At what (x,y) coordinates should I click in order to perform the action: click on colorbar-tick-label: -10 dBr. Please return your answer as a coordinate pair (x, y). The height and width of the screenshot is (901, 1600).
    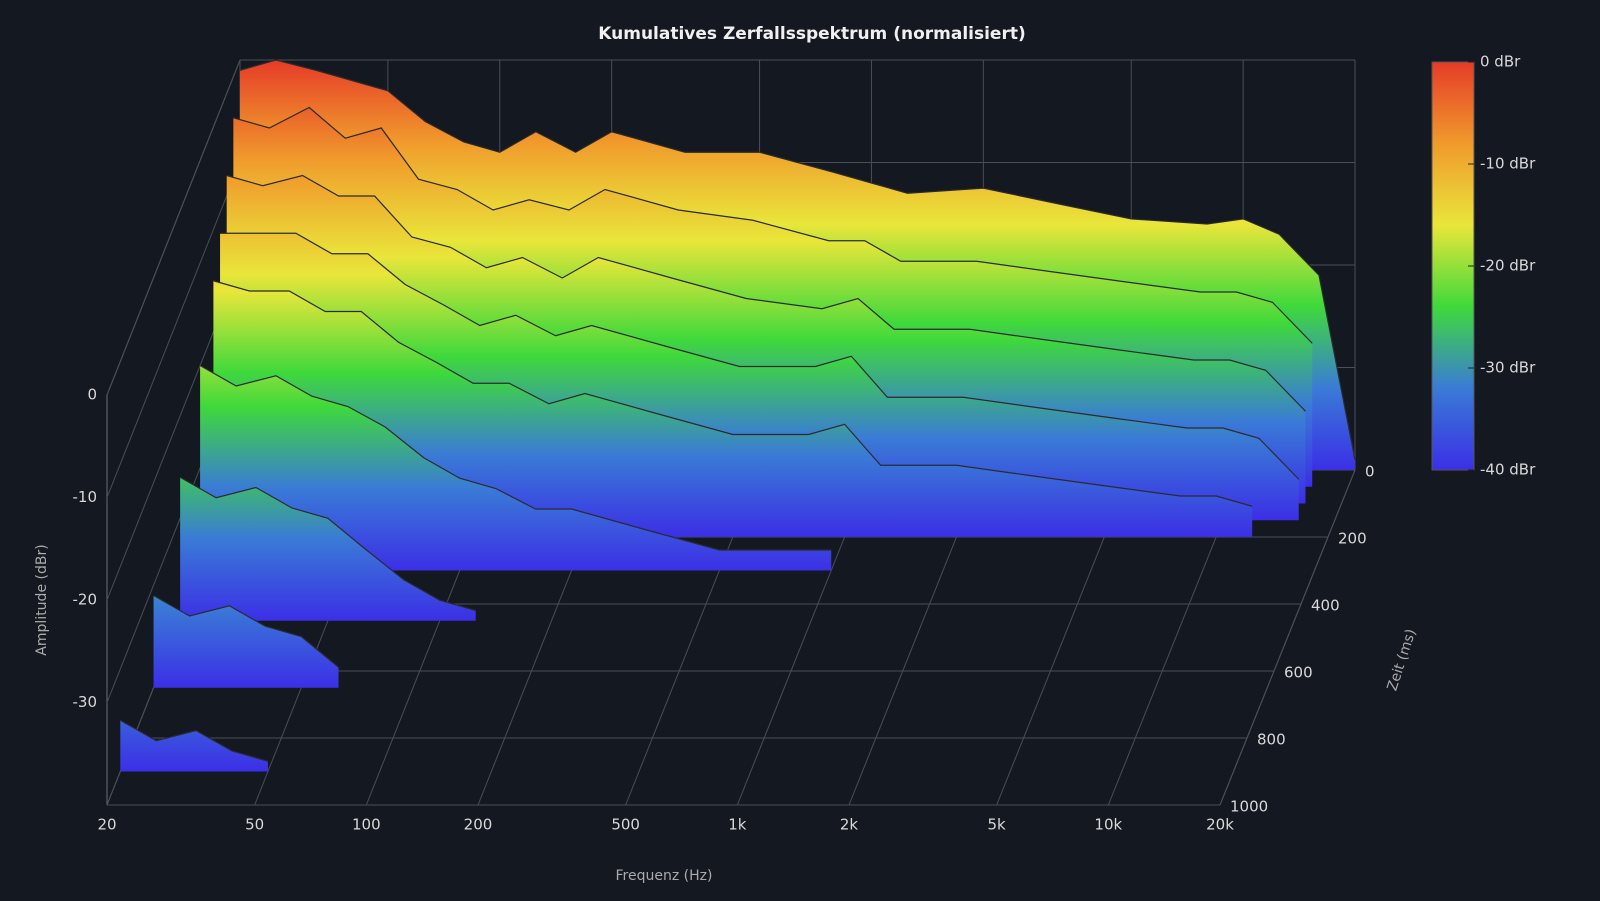
    Looking at the image, I should click on (1508, 164).